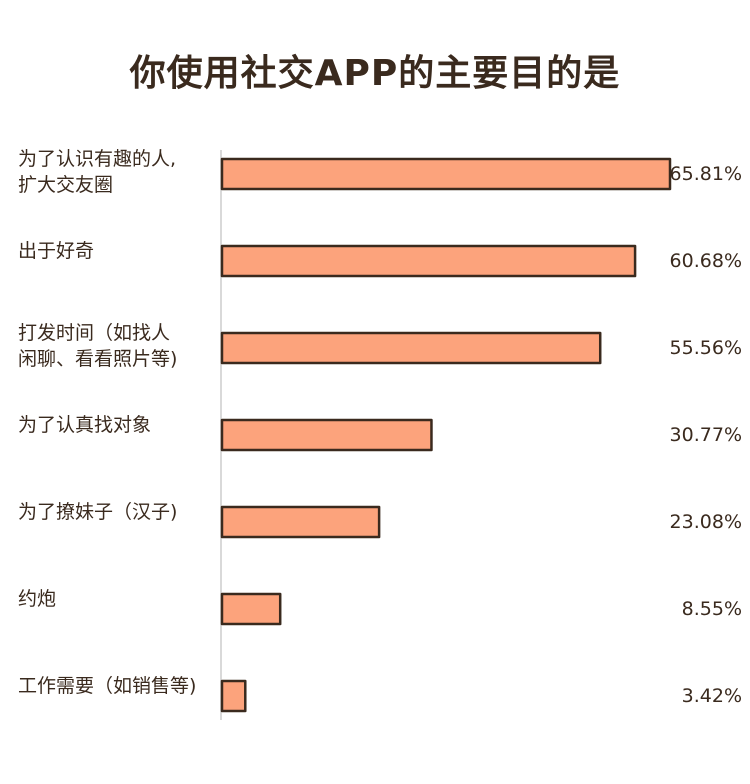  What do you see at coordinates (705, 348) in the screenshot?
I see `value-label-3: 55.56%` at bounding box center [705, 348].